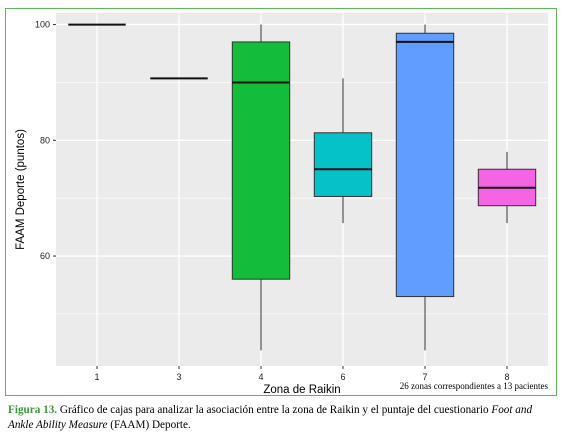  I want to click on x-tick-label: 4, so click(260, 377).